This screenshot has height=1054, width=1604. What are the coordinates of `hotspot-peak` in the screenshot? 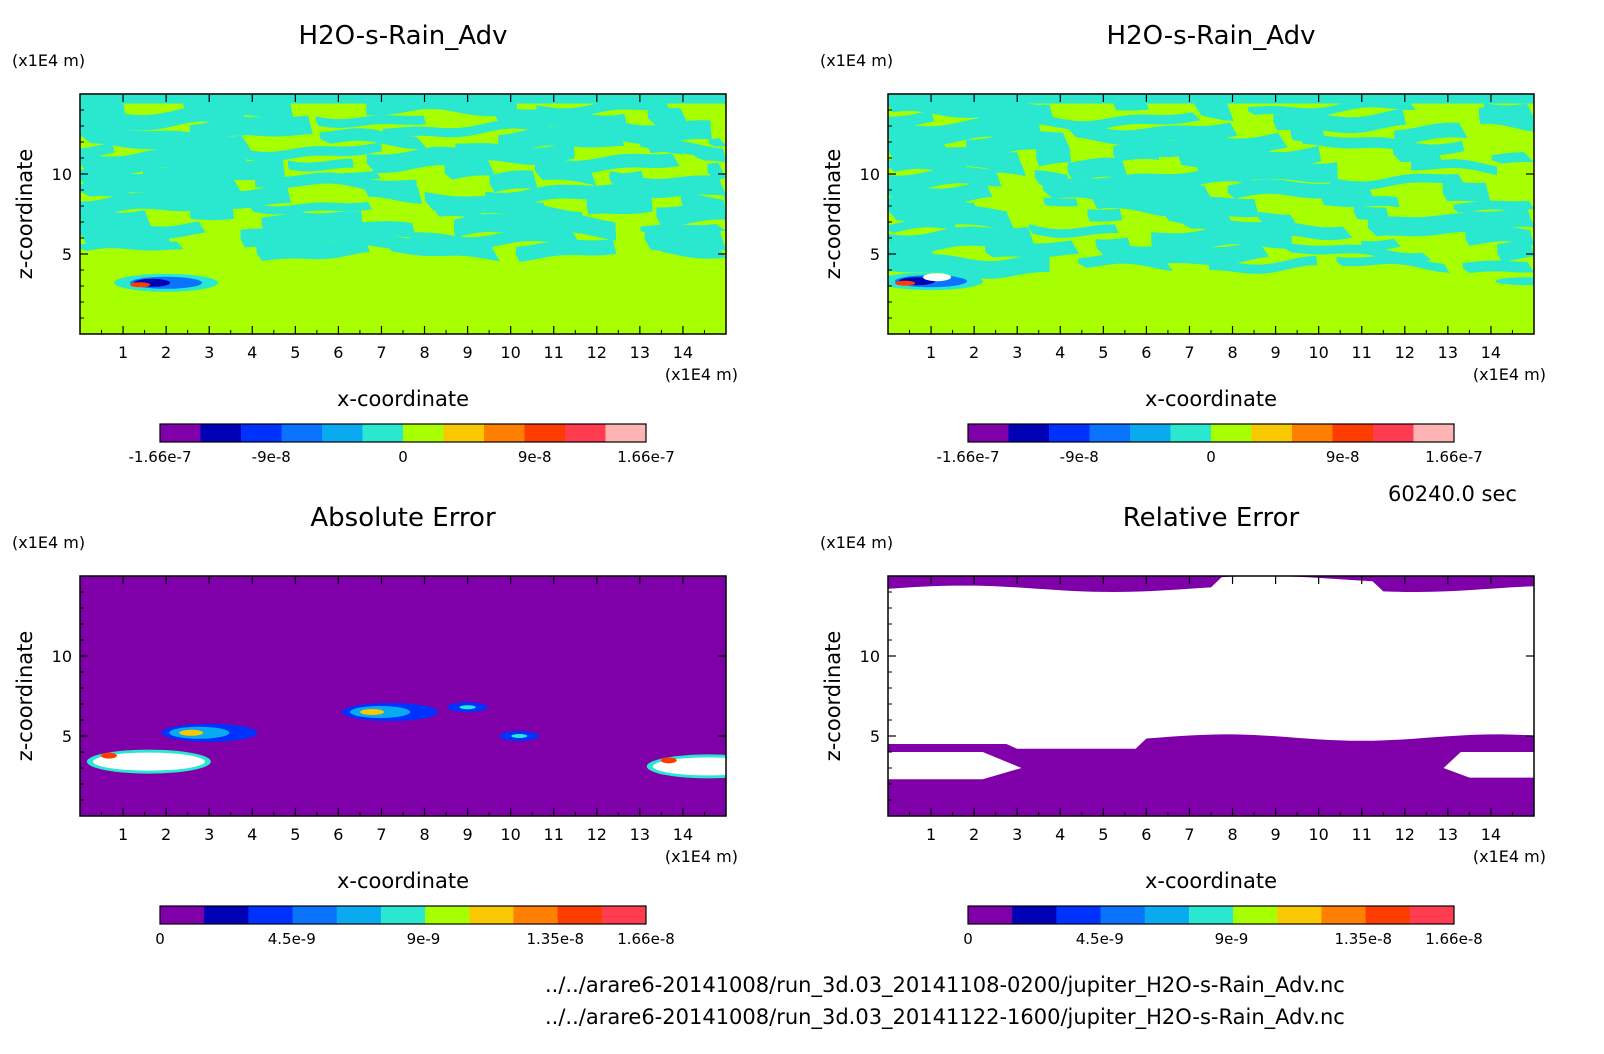 It's located at (140, 285).